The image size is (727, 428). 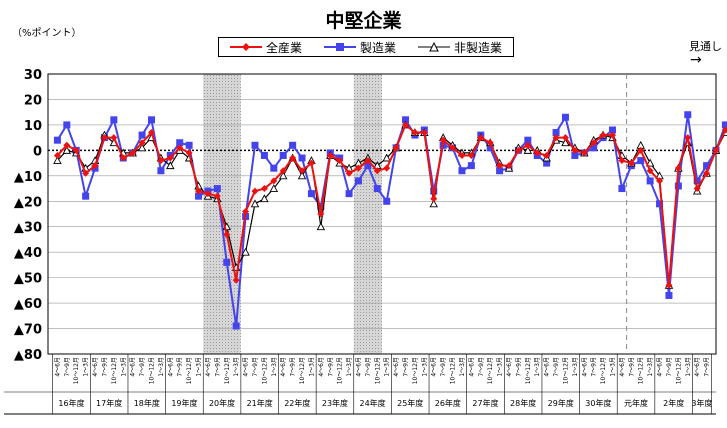 I want to click on y-tick-label: ▲80, so click(x=28, y=355).